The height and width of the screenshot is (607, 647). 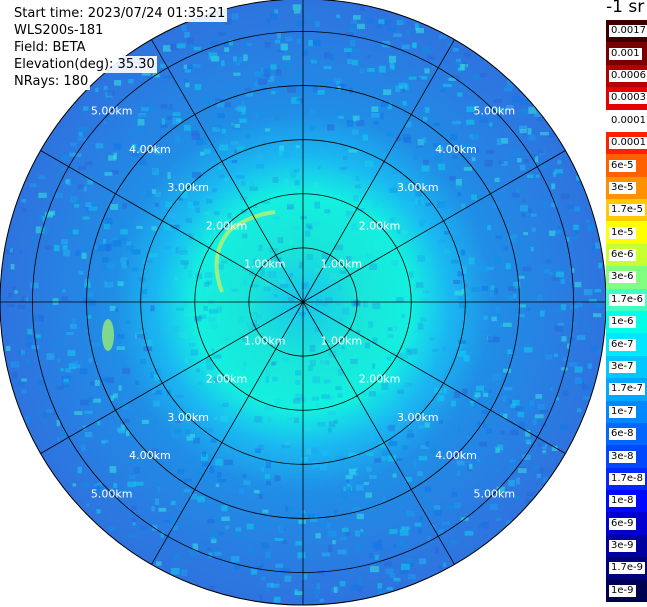 What do you see at coordinates (245, 251) in the screenshot?
I see `arc-feature` at bounding box center [245, 251].